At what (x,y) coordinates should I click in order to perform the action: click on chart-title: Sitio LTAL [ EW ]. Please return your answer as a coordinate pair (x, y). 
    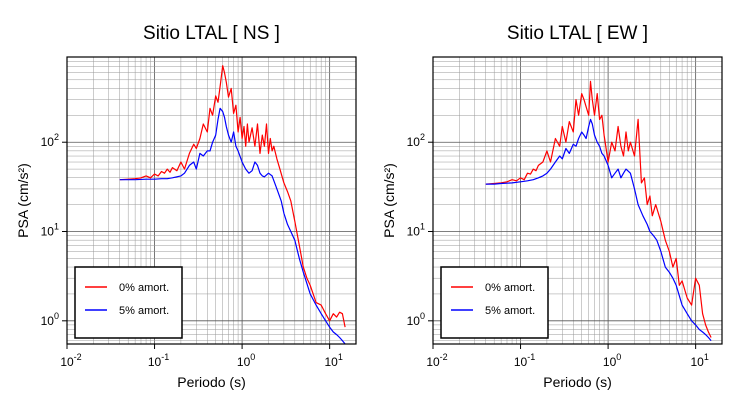
    Looking at the image, I should click on (577, 33).